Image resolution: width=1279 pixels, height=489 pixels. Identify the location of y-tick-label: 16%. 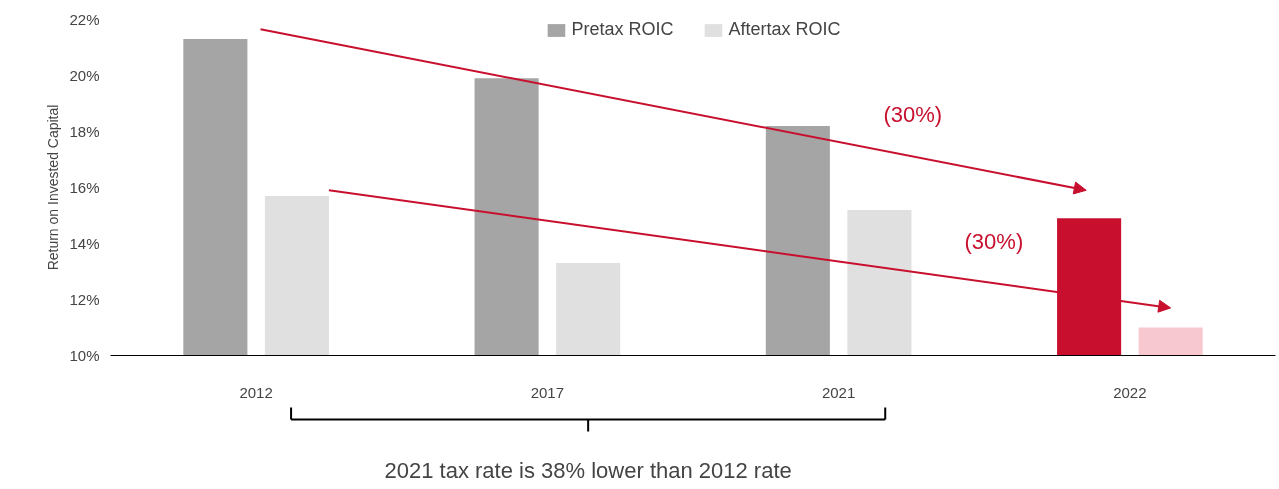
(84, 187).